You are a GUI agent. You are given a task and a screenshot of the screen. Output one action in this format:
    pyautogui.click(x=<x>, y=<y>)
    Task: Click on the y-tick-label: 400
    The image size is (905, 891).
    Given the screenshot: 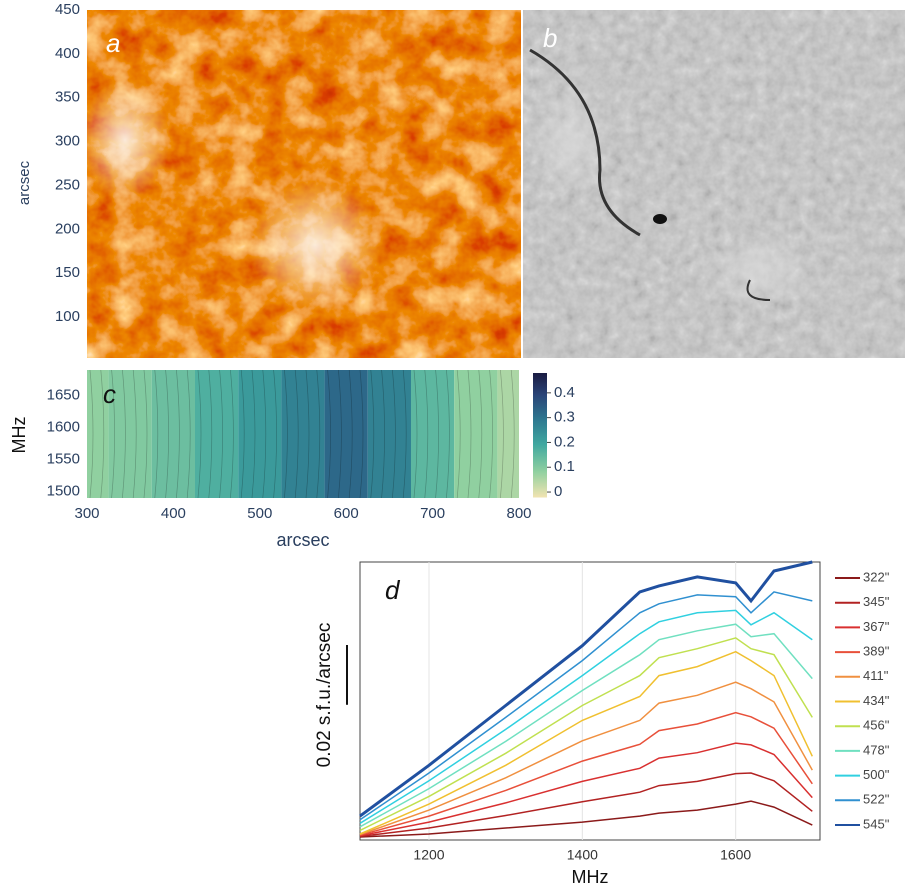 What is the action you would take?
    pyautogui.click(x=67, y=53)
    